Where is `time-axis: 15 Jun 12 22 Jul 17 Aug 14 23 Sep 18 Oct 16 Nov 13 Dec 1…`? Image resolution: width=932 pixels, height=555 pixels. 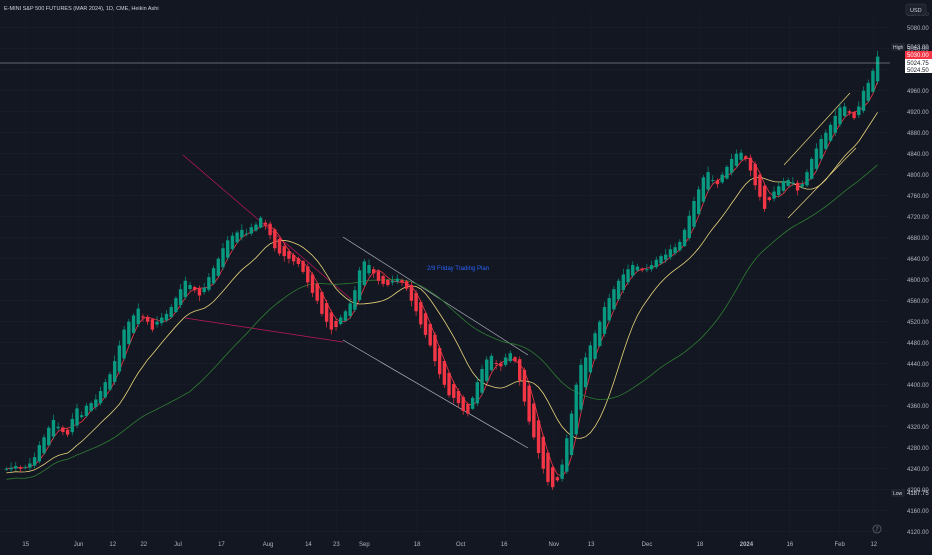
time-axis: 15 Jun 12 22 Jul 17 Aug 14 23 Sep 18 Oct 16 Nov 13 Dec 1… is located at coordinates (445, 543).